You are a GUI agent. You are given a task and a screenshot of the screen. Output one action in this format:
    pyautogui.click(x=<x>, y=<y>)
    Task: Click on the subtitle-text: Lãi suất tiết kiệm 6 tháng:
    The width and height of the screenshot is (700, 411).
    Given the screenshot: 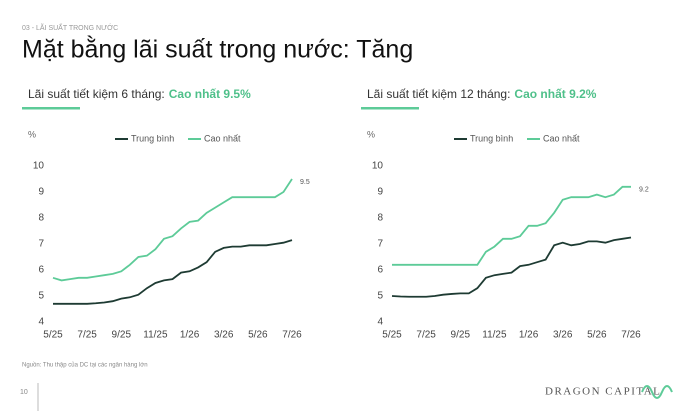 What is the action you would take?
    pyautogui.click(x=96, y=94)
    